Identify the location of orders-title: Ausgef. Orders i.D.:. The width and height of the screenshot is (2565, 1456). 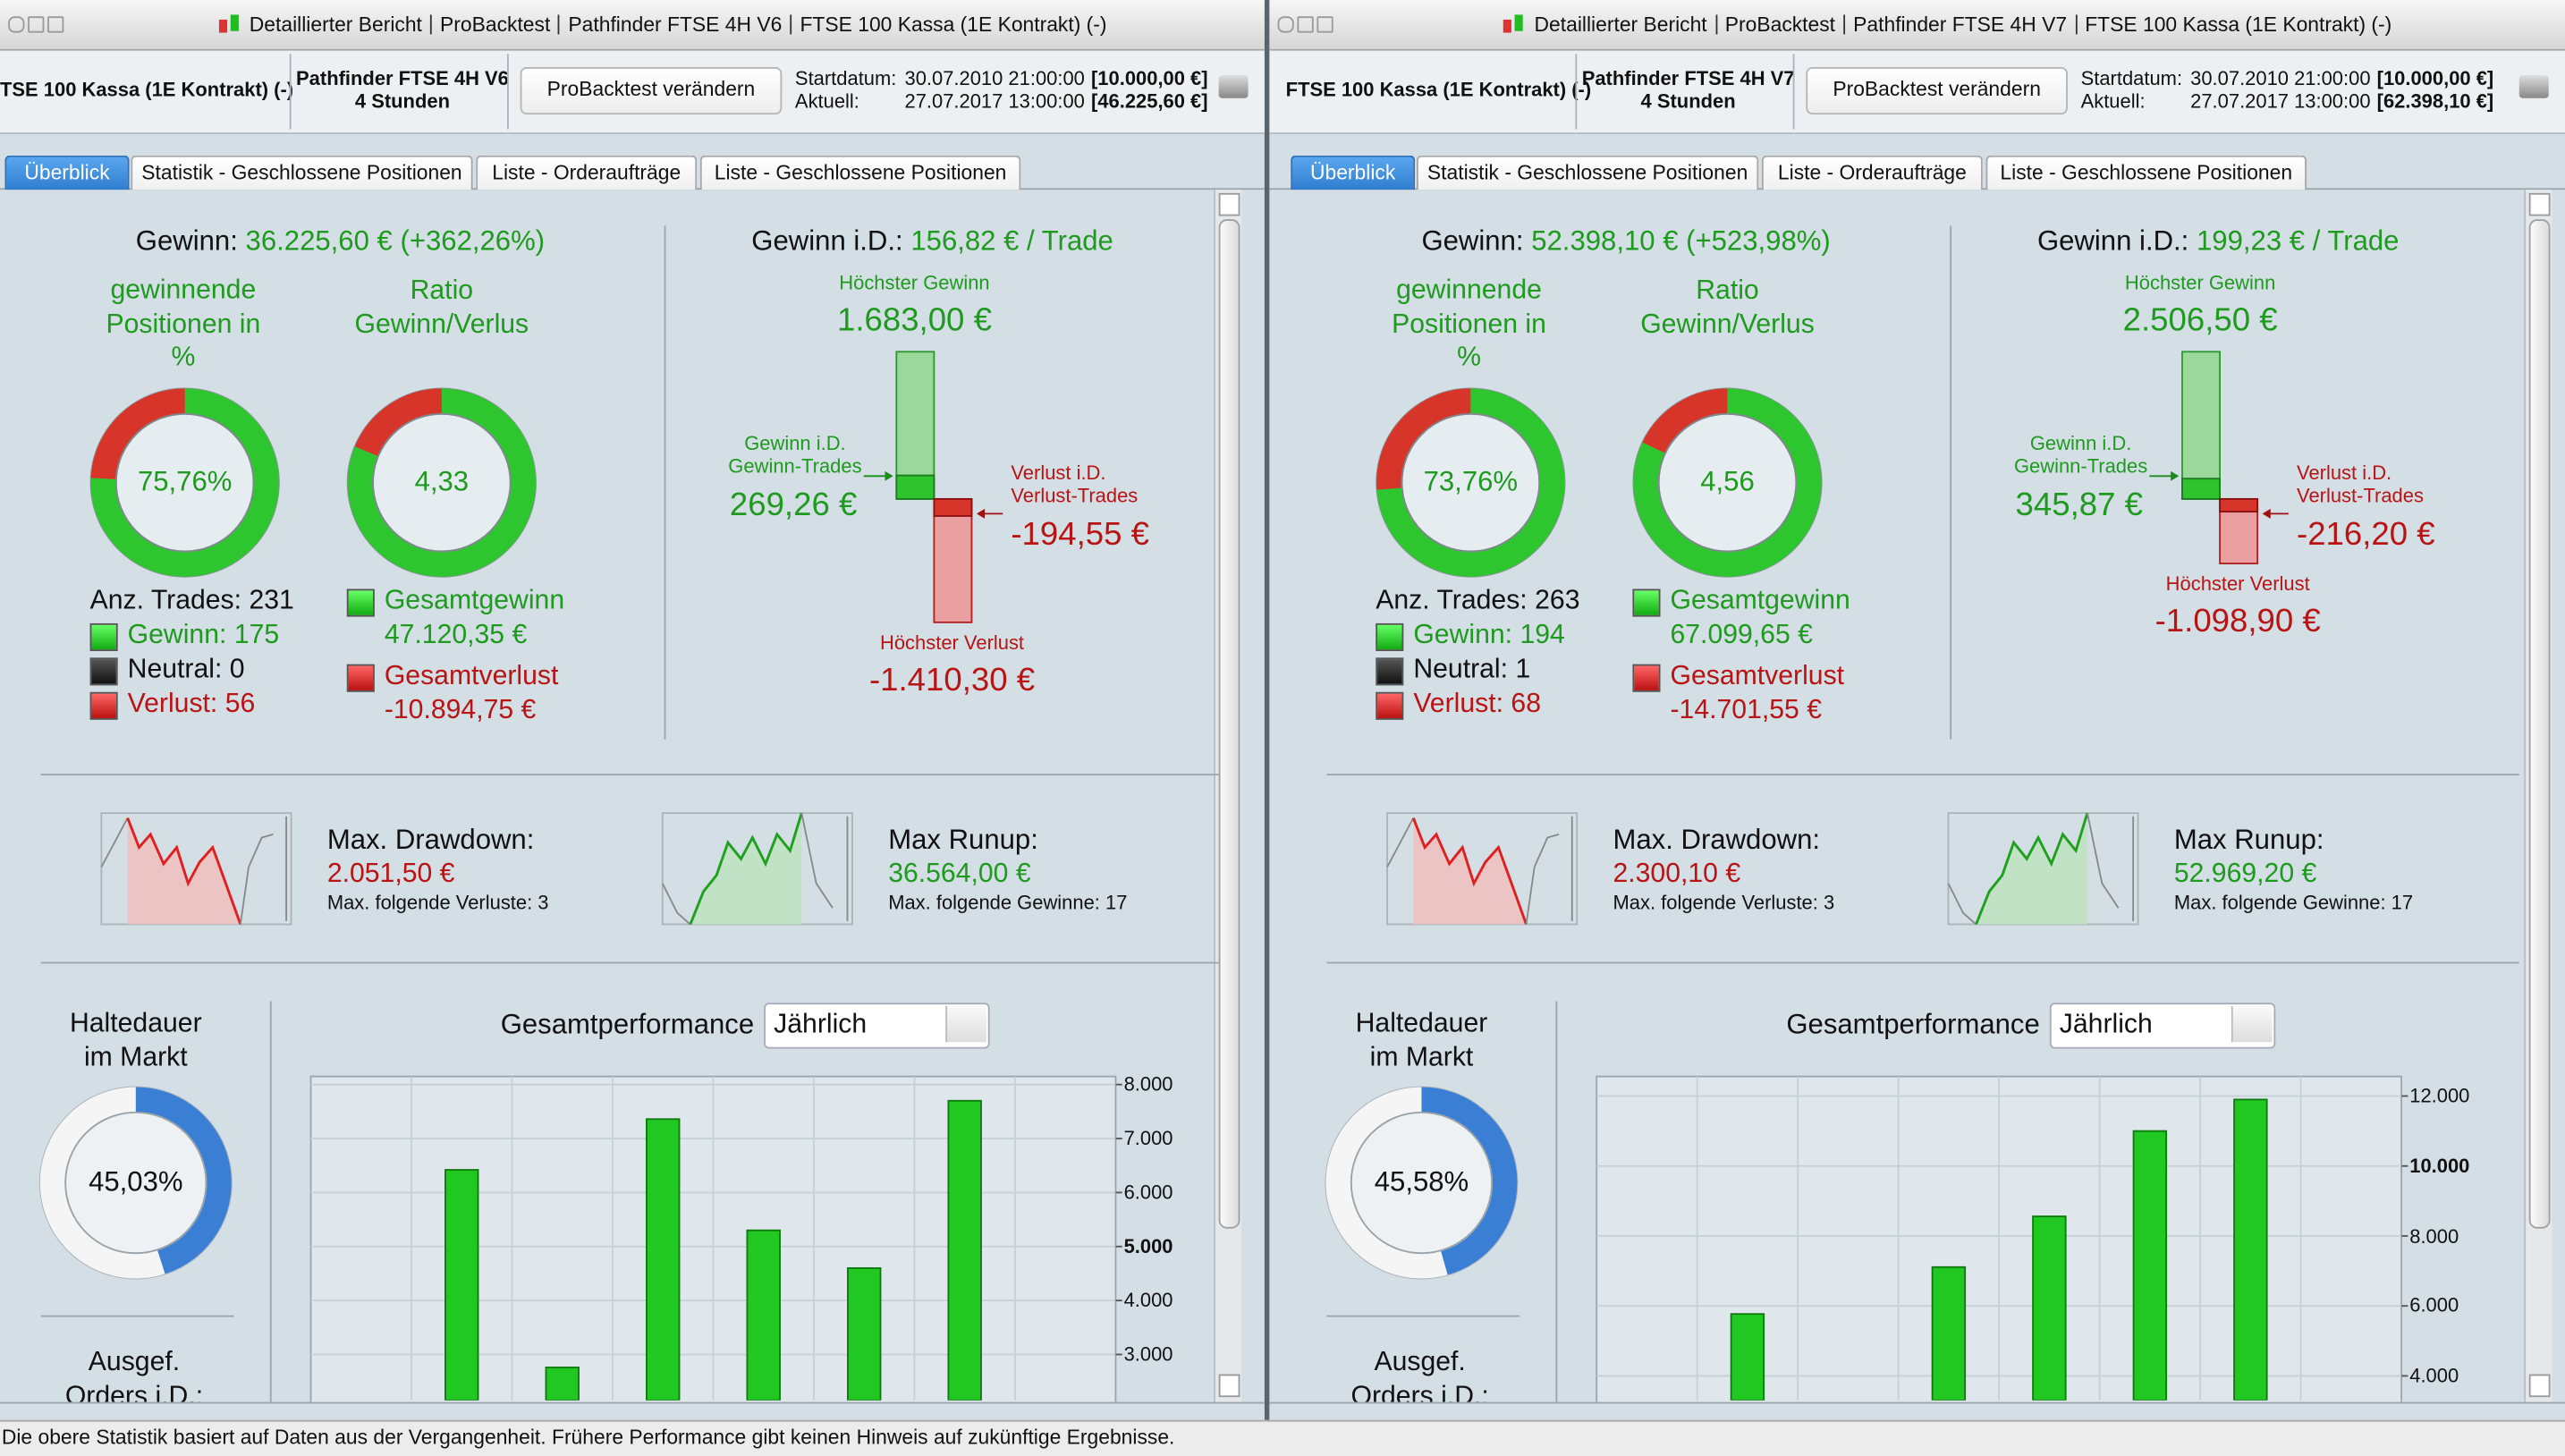
(1419, 1378).